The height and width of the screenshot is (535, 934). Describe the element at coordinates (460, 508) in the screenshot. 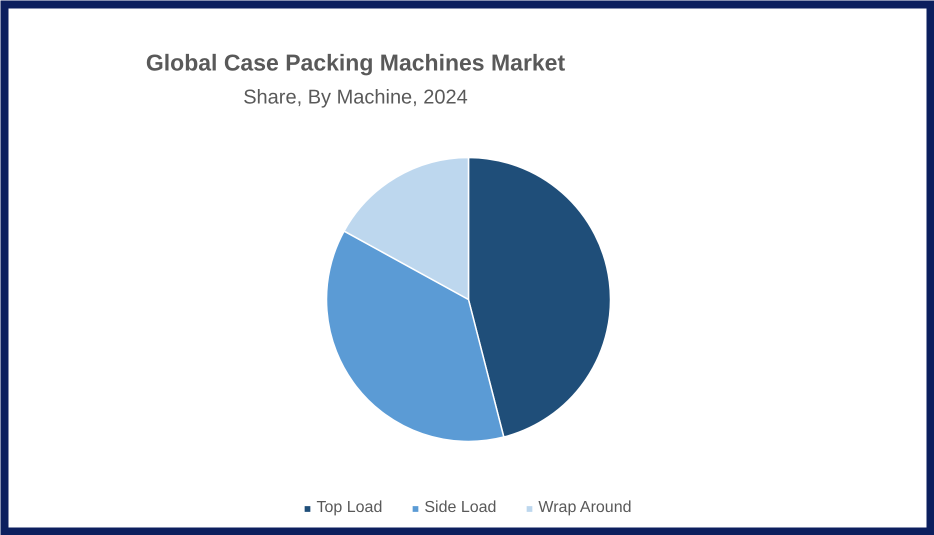

I see `legend-label: Side Load` at that location.